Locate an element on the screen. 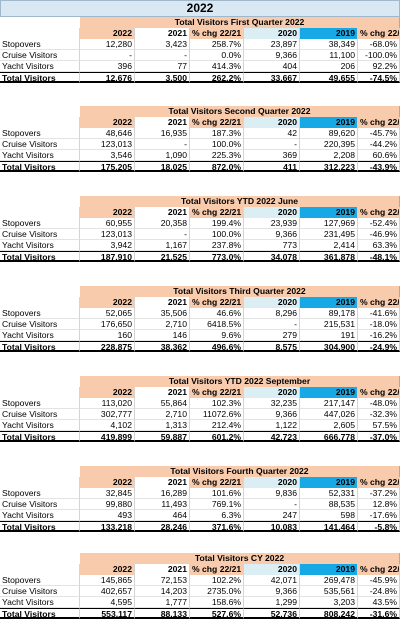 The height and width of the screenshot is (626, 400). section-title-row: Total Visitors Fourth Quarter 2022 is located at coordinates (200, 471).